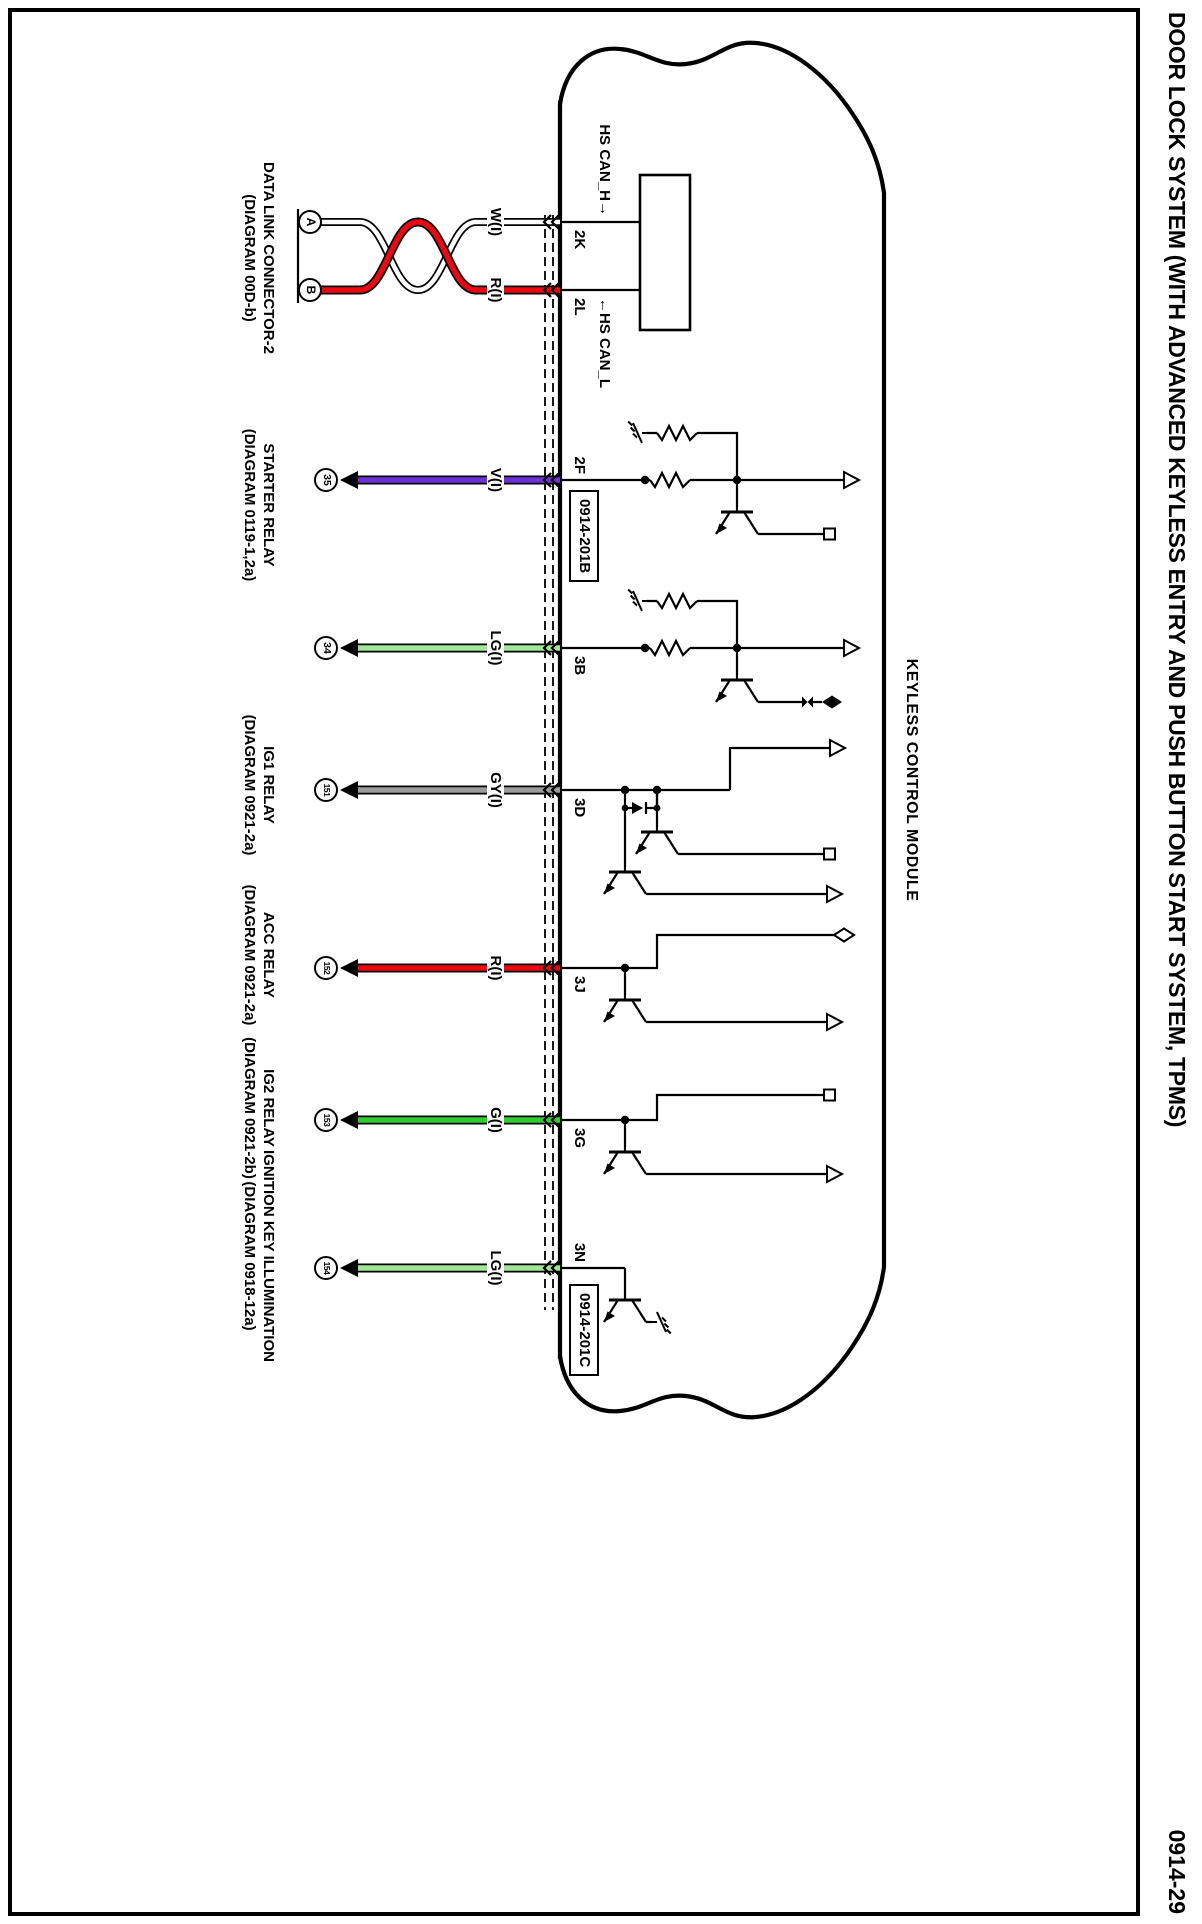  What do you see at coordinates (310, 222) in the screenshot?
I see `terminal-circle-A: A` at bounding box center [310, 222].